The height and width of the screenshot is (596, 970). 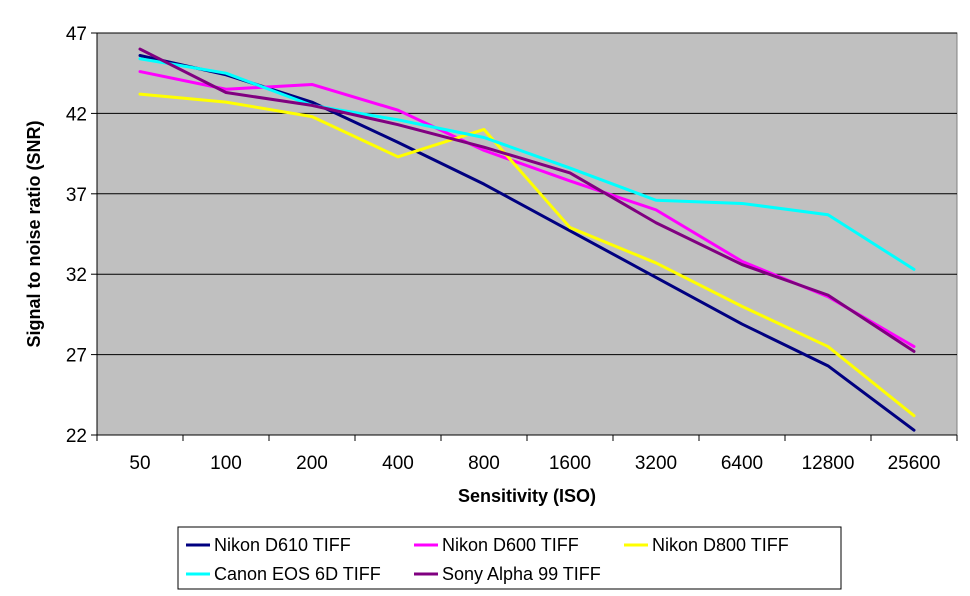 I want to click on legend-label: Canon EOS 6D TIFF, so click(x=297, y=574).